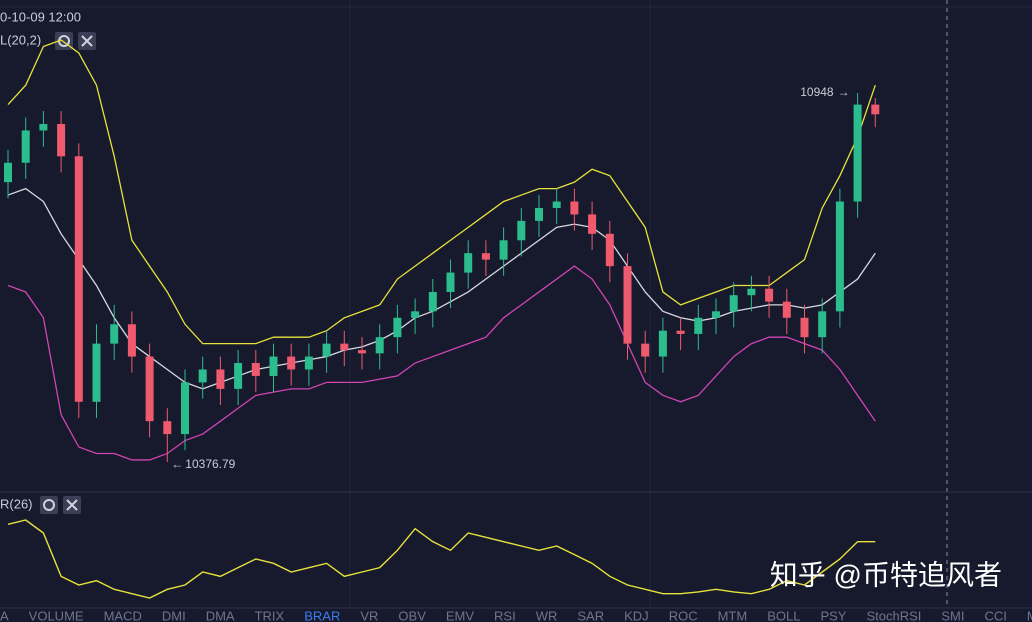  Describe the element at coordinates (783, 615) in the screenshot. I see `tab: BOLL` at that location.